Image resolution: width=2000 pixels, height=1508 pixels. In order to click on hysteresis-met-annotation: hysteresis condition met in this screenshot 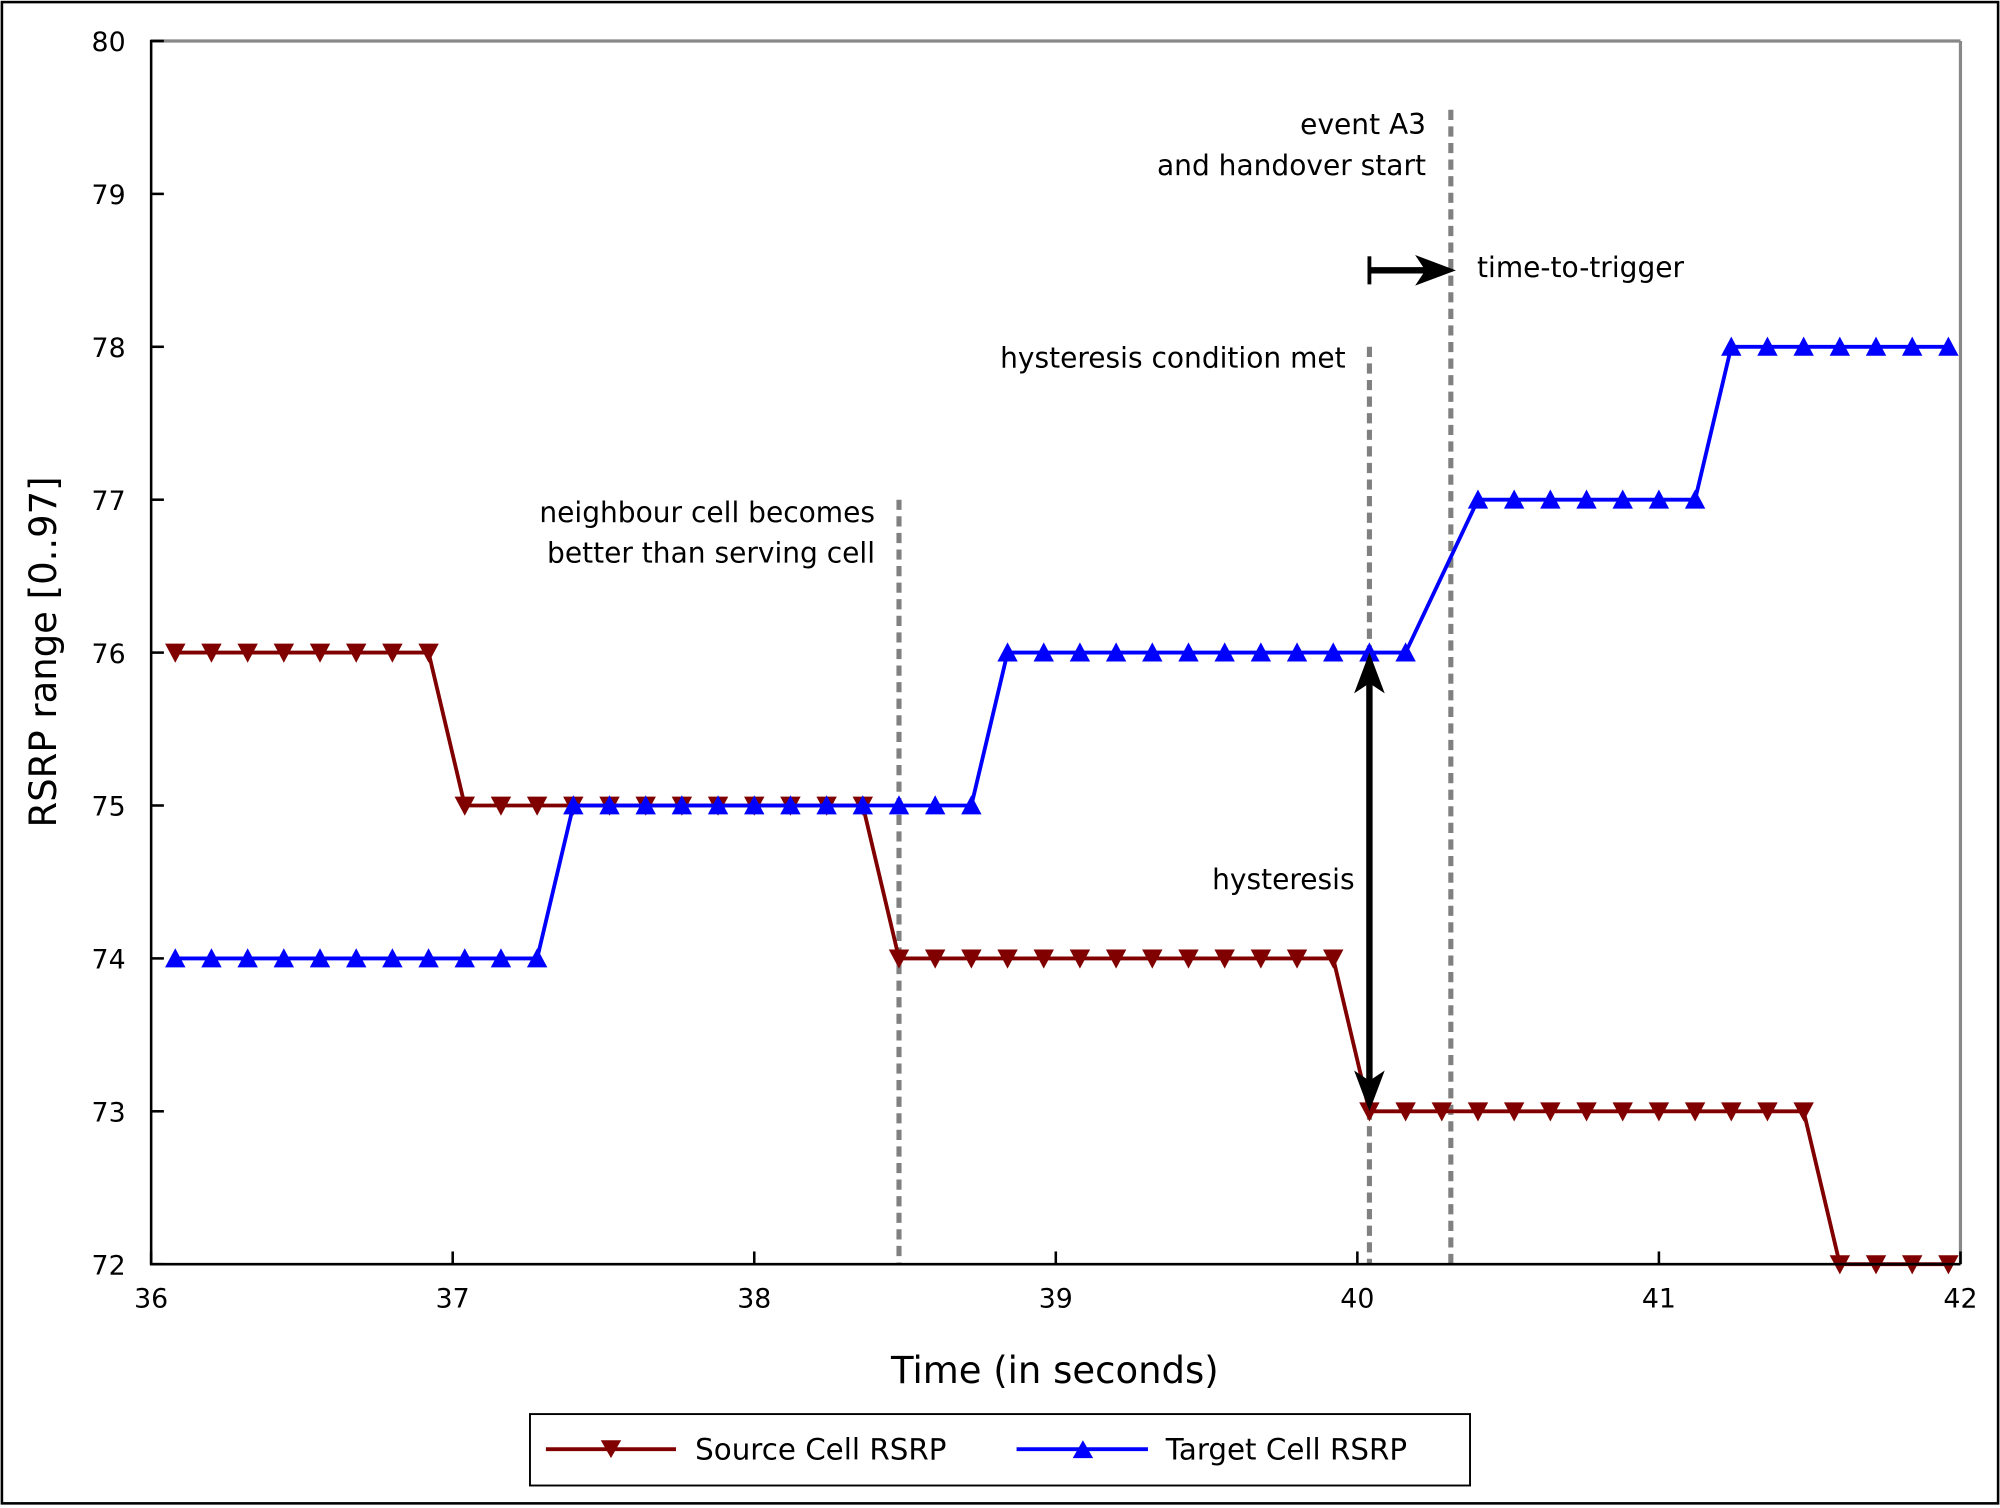, I will do `click(1173, 358)`.